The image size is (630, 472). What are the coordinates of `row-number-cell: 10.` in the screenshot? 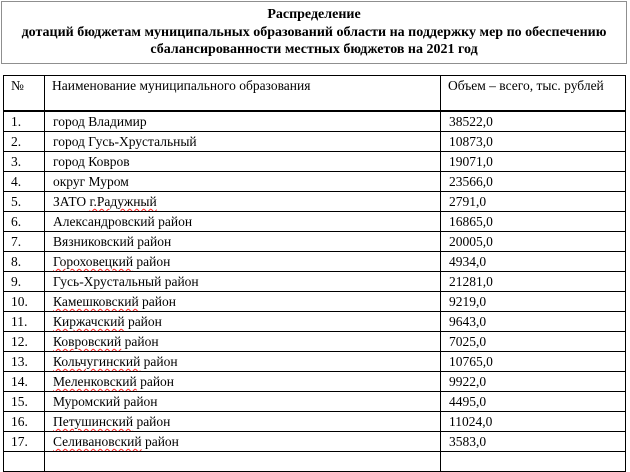 It's located at (24, 301).